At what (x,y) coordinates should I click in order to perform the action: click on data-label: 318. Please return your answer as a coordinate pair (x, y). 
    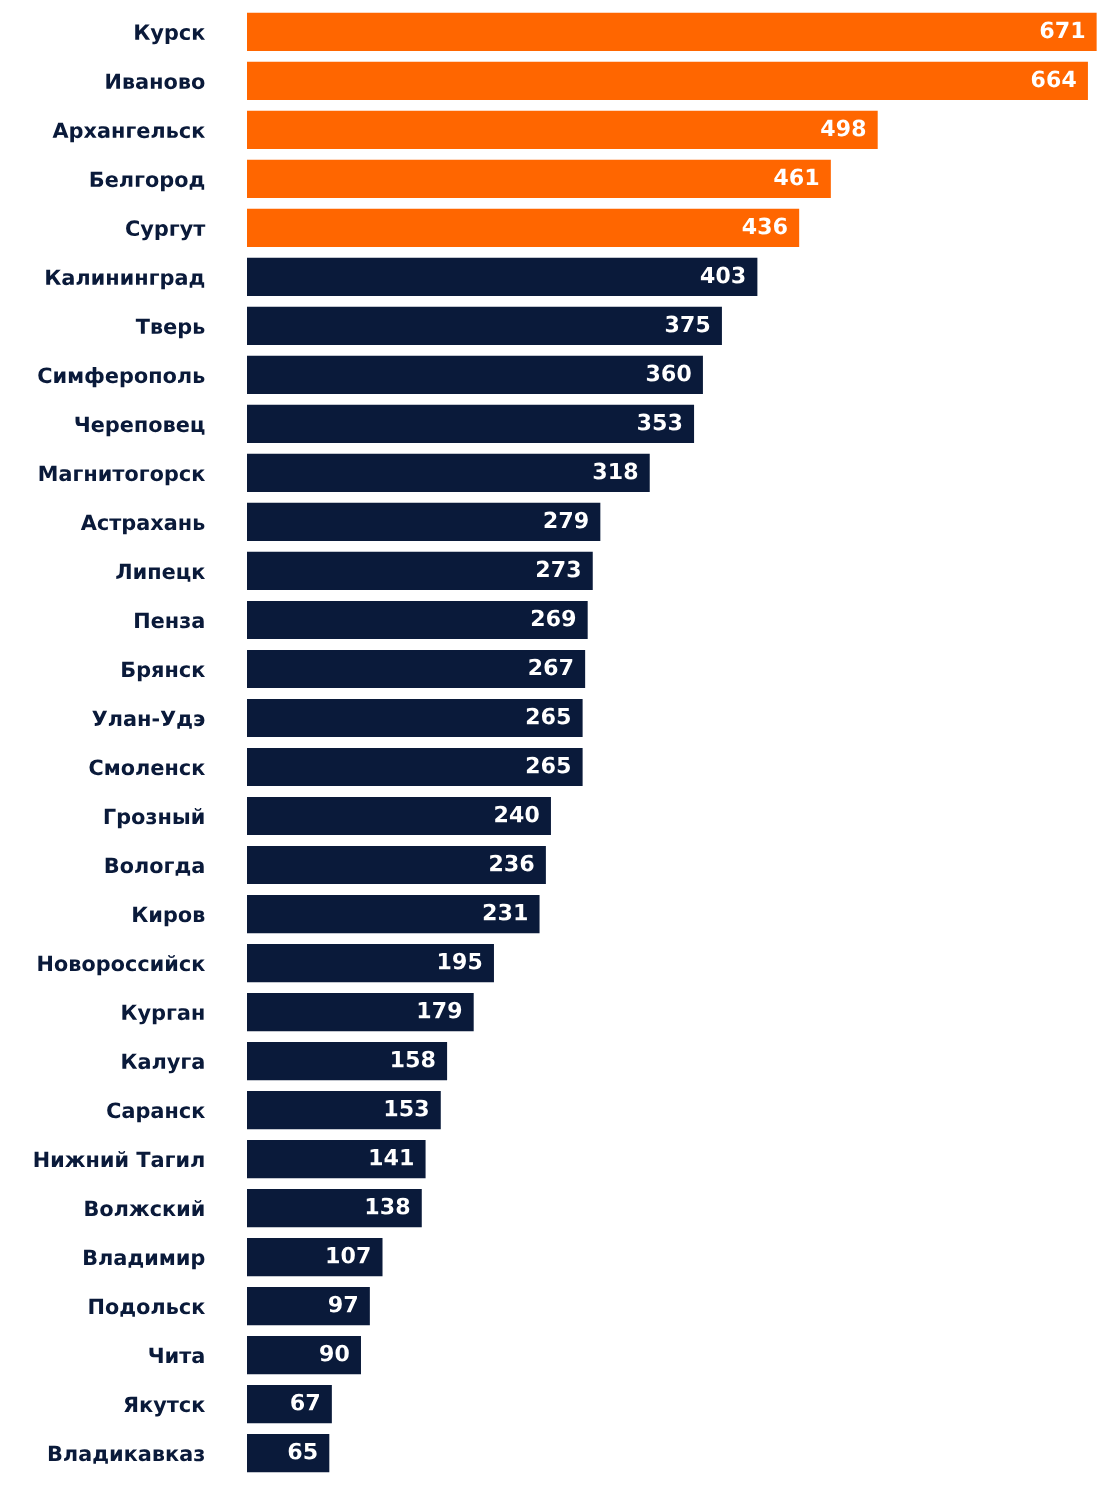
    Looking at the image, I should click on (615, 471).